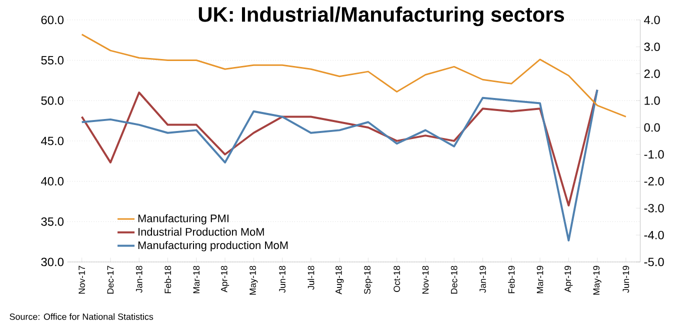 The height and width of the screenshot is (332, 697). What do you see at coordinates (213, 246) in the screenshot?
I see `legend-label: Manufacturing production MoM` at bounding box center [213, 246].